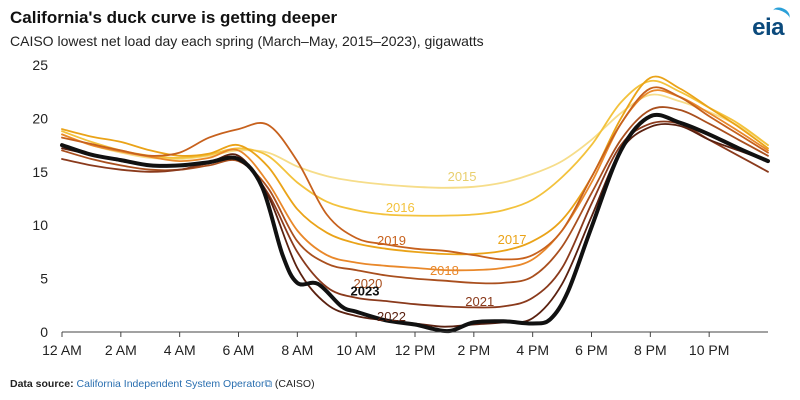 This screenshot has height=400, width=800. I want to click on series-label-2022: 2022, so click(391, 316).